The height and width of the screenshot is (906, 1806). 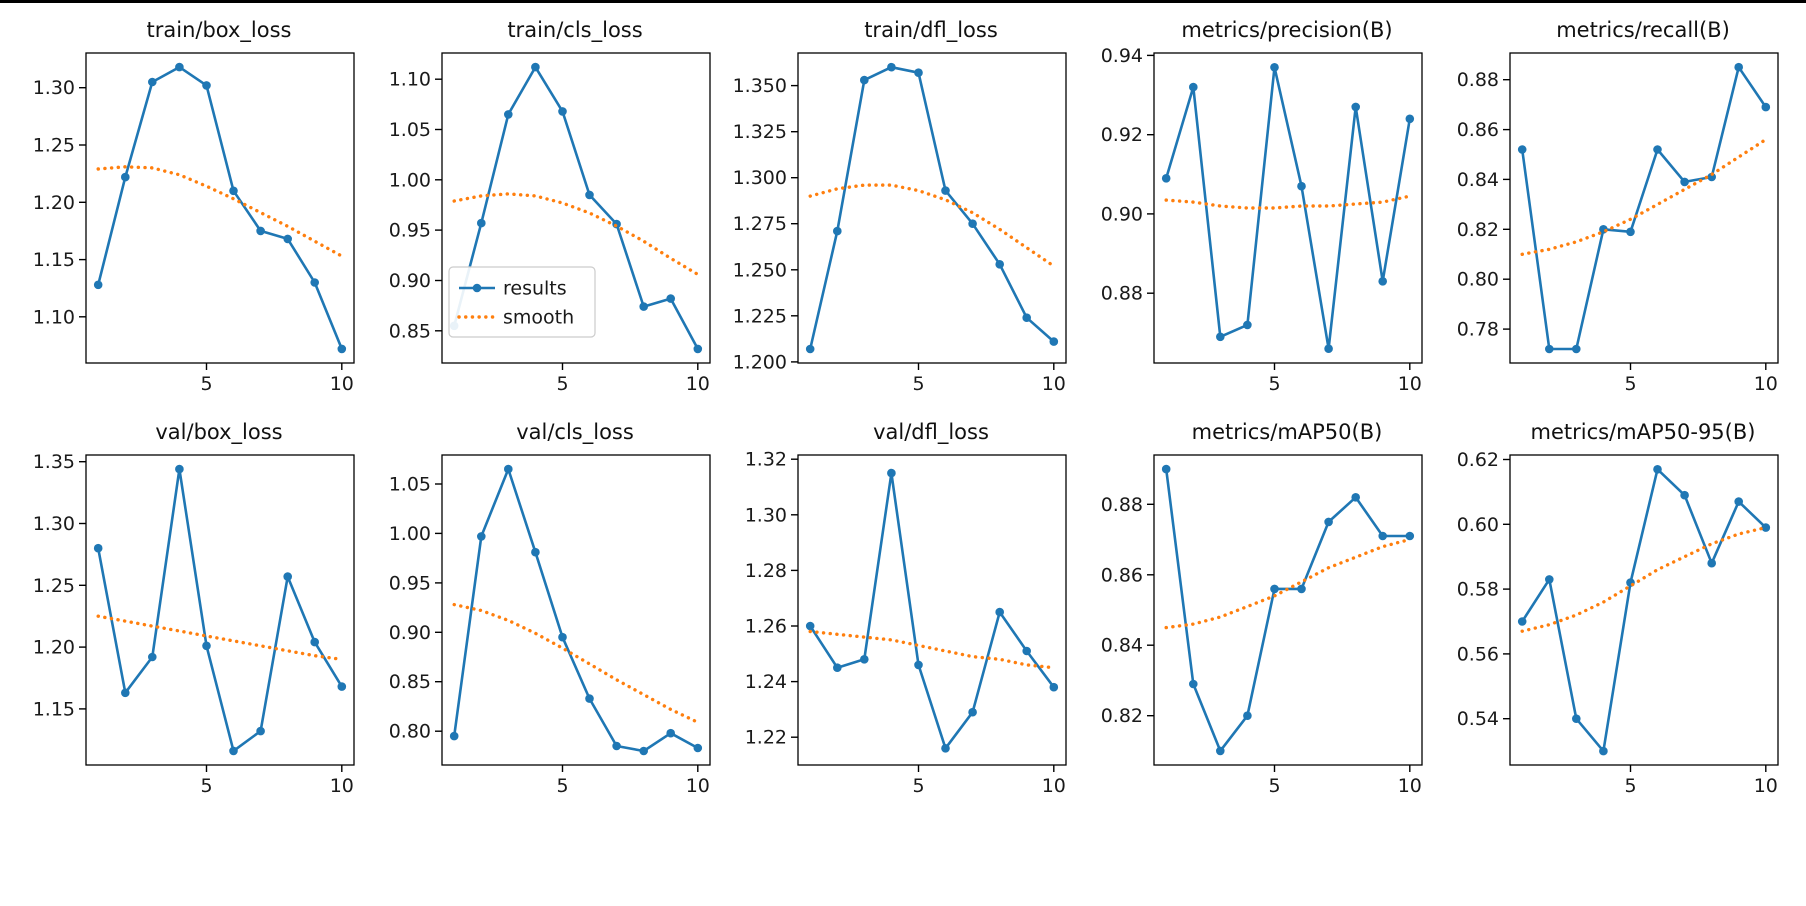 What do you see at coordinates (760, 316) in the screenshot?
I see `y-tick-label: 1.225` at bounding box center [760, 316].